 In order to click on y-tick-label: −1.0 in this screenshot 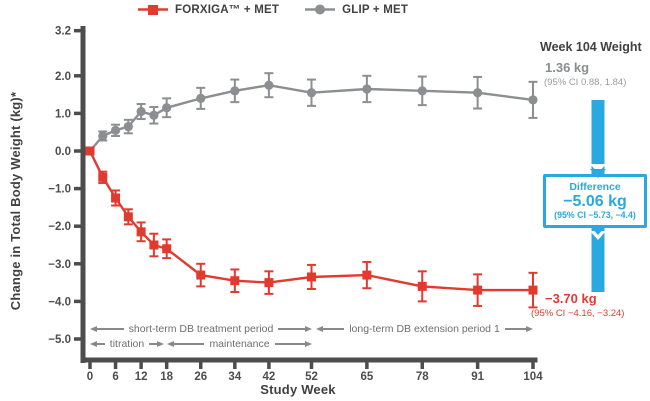, I will do `click(59, 190)`.